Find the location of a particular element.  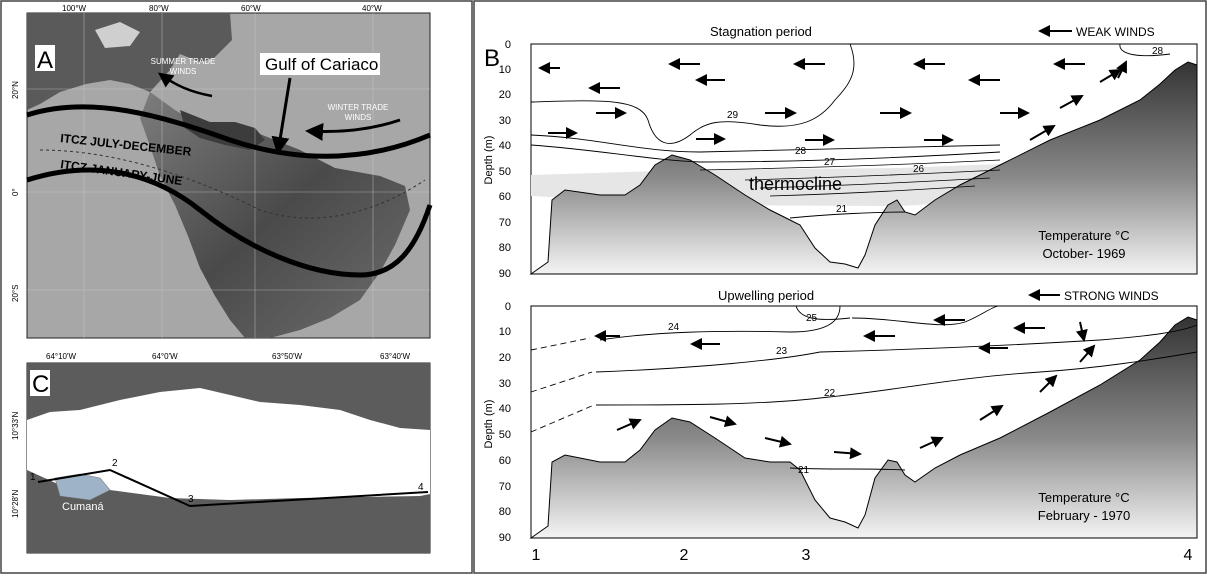

top-y-axis: 0 10 20 30 40 50 60 70 80 90 Depth (m) is located at coordinates (497, 159).